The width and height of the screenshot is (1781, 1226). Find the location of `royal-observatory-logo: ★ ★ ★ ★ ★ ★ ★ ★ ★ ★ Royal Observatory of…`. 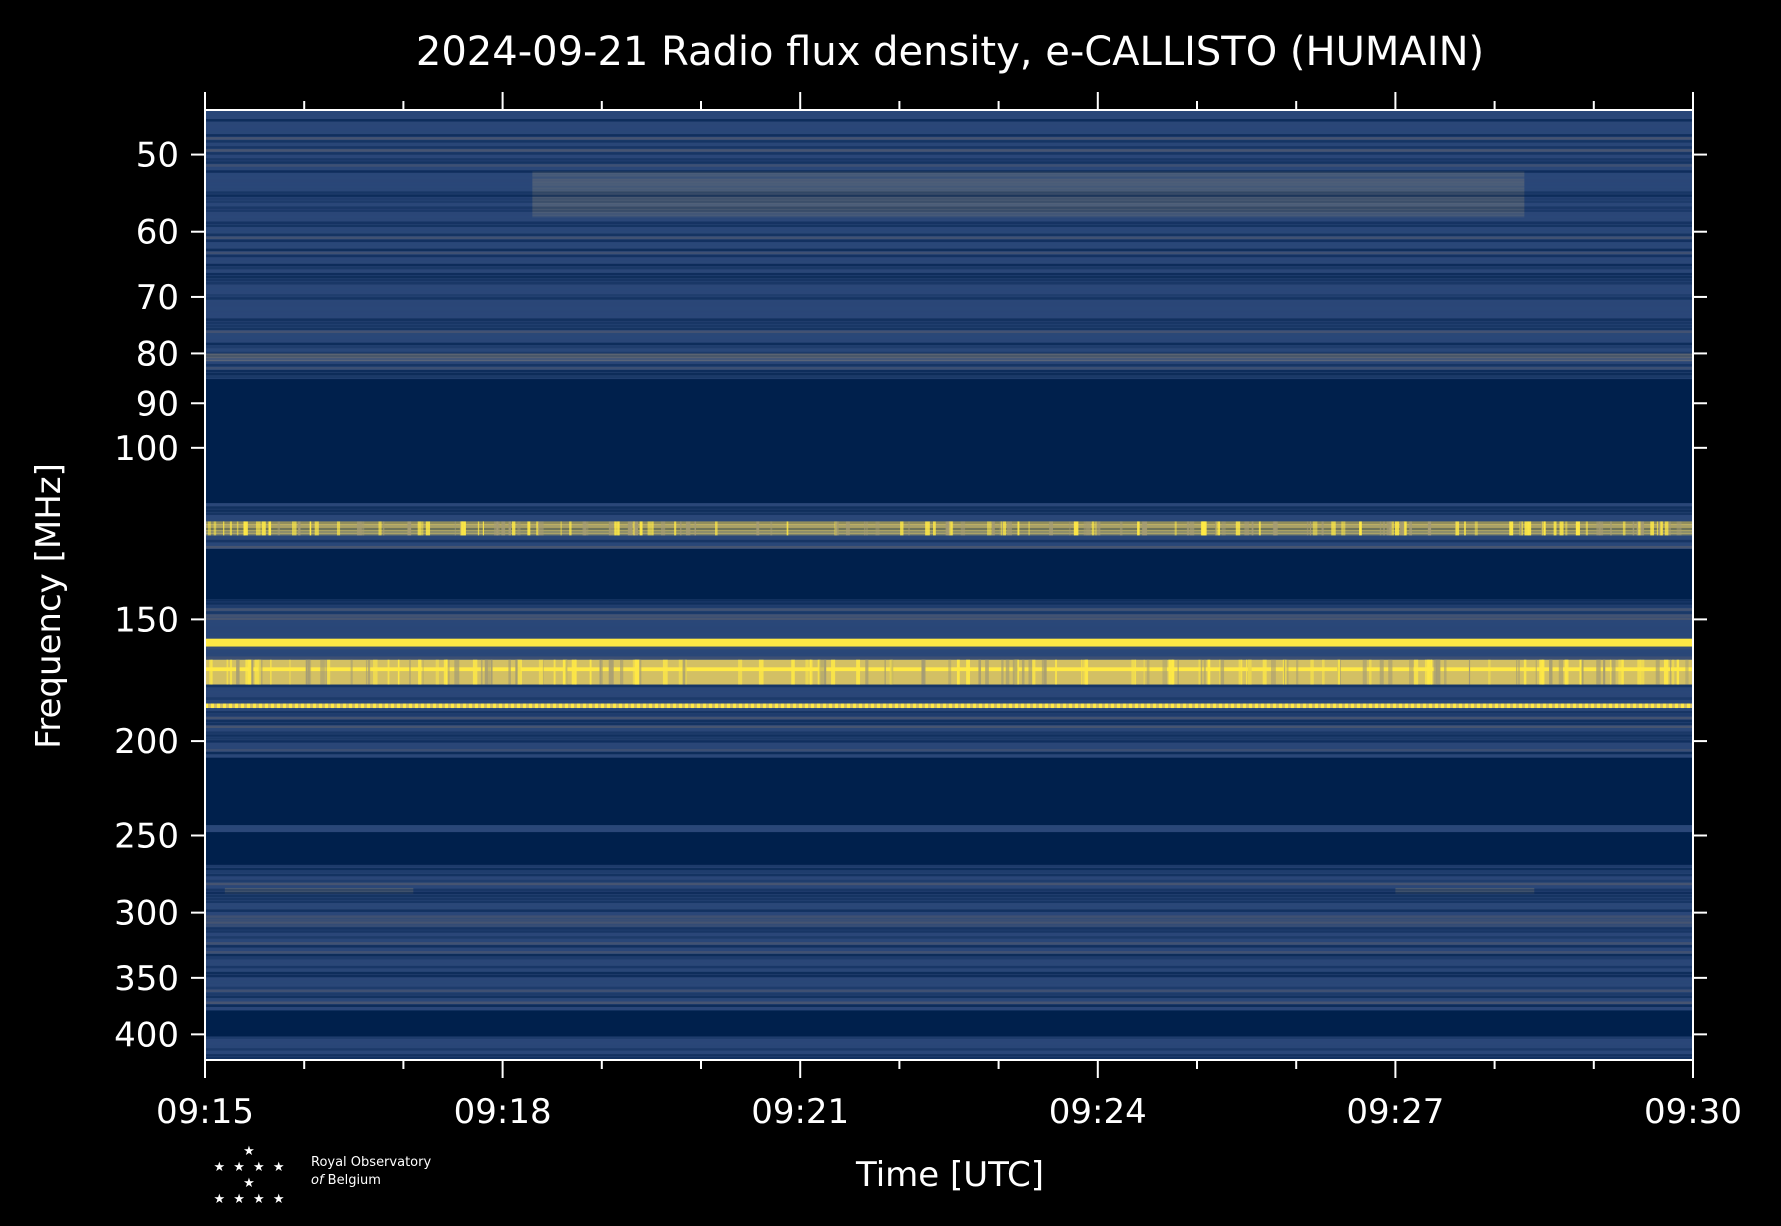

royal-observatory-logo: ★ ★ ★ ★ ★ ★ ★ ★ ★ ★ Royal Observatory of… is located at coordinates (335, 1173).